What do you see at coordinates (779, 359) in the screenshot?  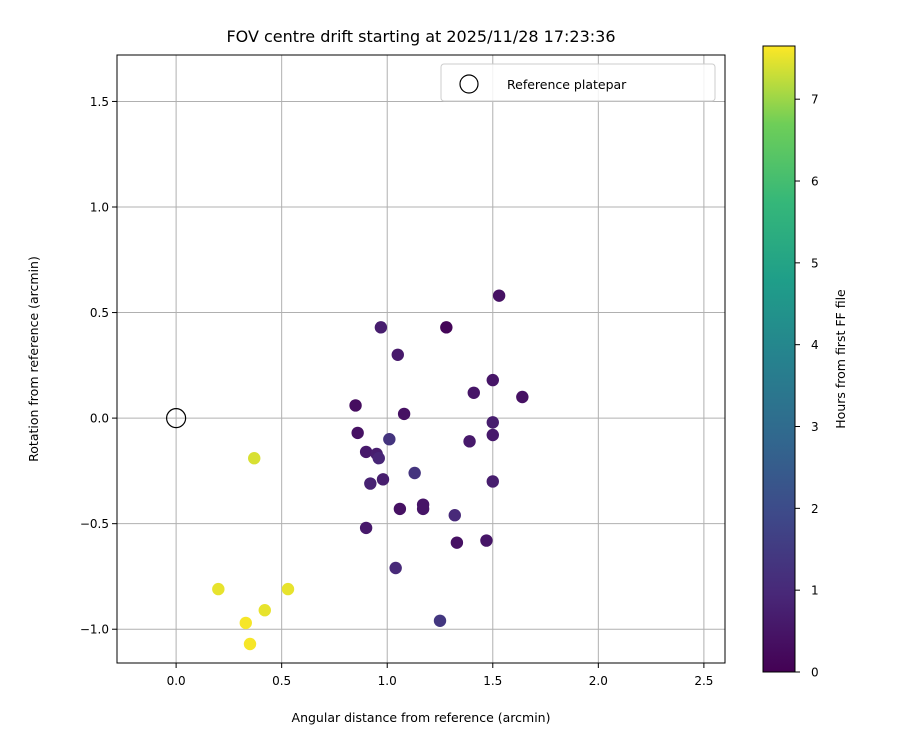 I see `colorbar` at bounding box center [779, 359].